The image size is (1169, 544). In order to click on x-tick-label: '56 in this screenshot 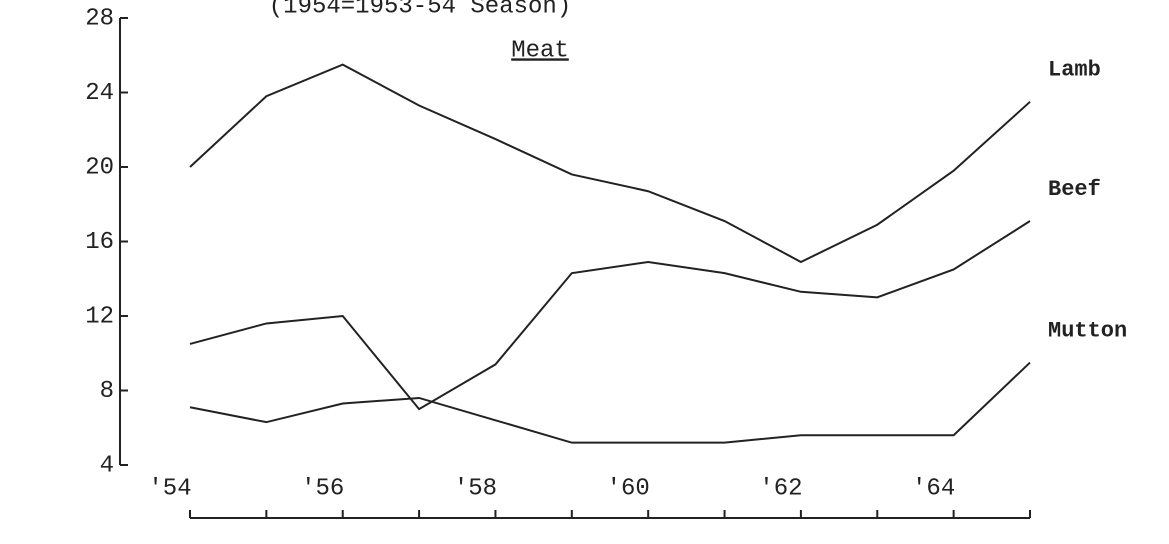, I will do `click(322, 488)`.